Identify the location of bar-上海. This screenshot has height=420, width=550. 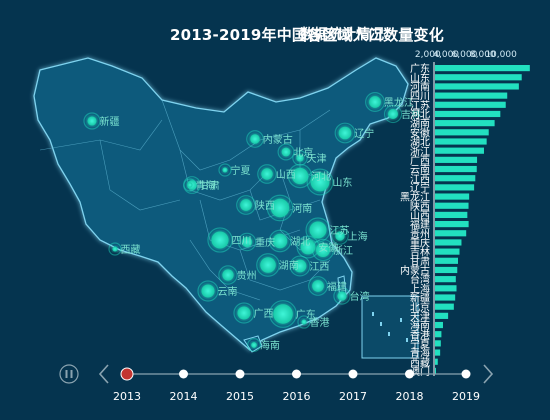
(446, 288).